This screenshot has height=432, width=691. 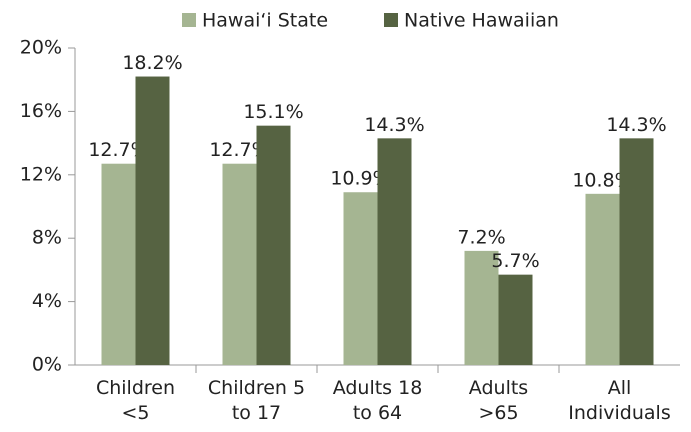 I want to click on y-tick-label: 4%, so click(x=47, y=301).